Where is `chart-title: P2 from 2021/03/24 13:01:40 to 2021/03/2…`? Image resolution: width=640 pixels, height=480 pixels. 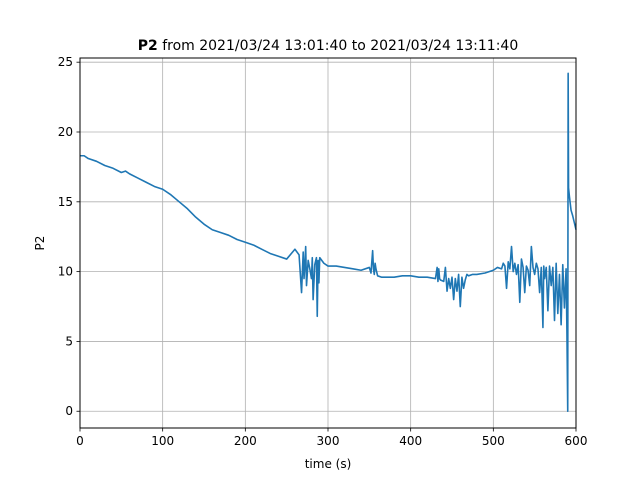
chart-title: P2 from 2021/03/24 13:01:40 to 2021/03/2… is located at coordinates (328, 46).